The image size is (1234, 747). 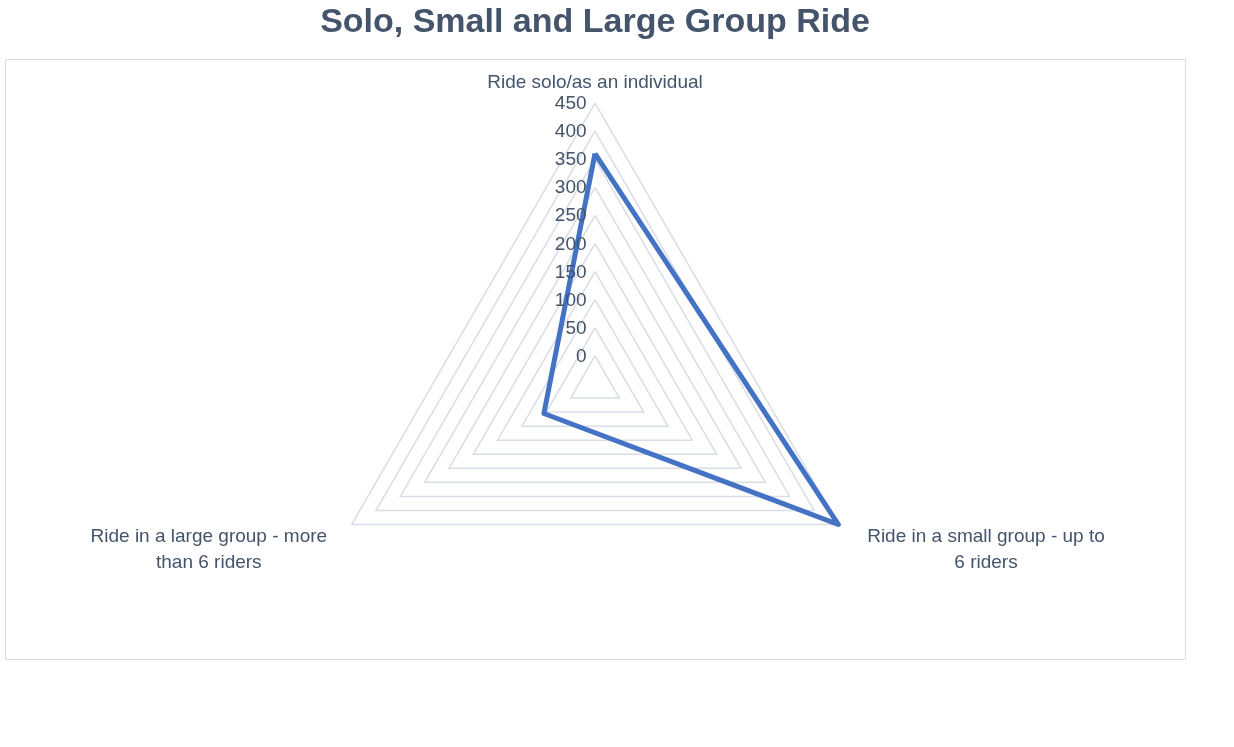 I want to click on y-tick-label: 400, so click(x=570, y=131).